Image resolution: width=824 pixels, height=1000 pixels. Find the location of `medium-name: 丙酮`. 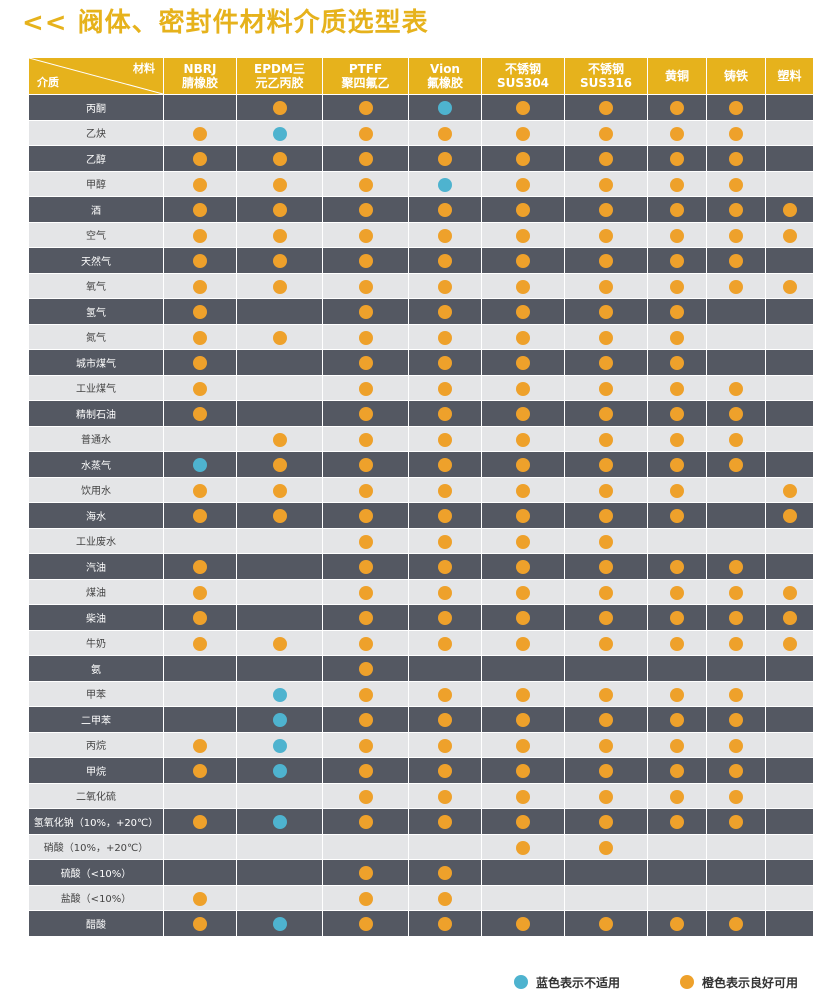

medium-name: 丙酮 is located at coordinates (96, 107).